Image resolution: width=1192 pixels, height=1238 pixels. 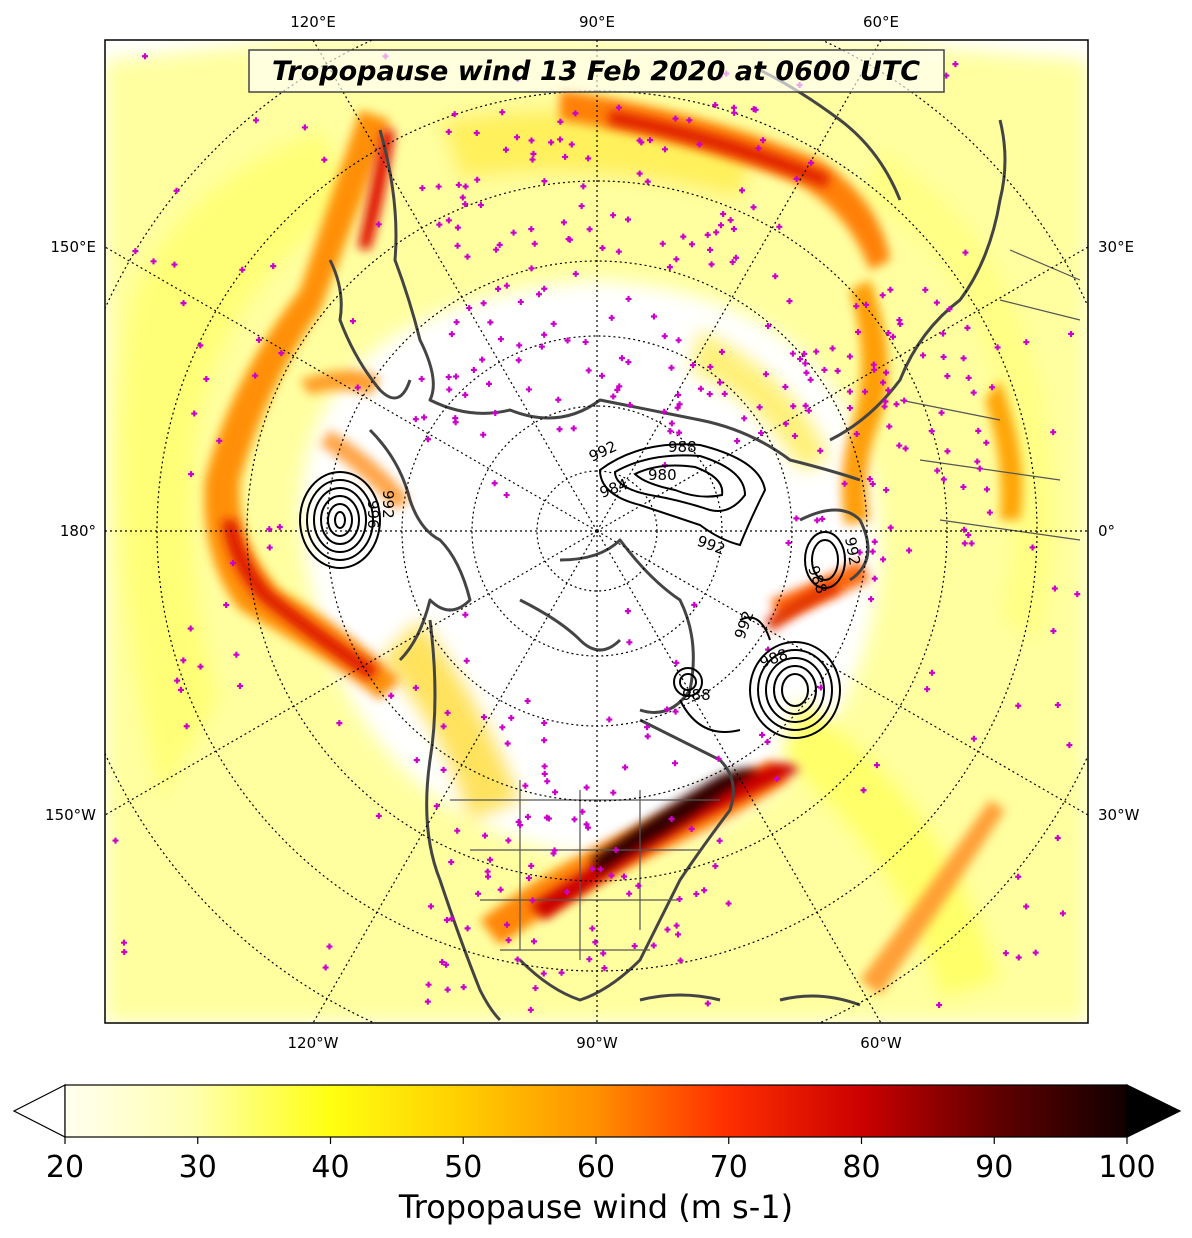 I want to click on contour-north-pacific-low, so click(x=340, y=520).